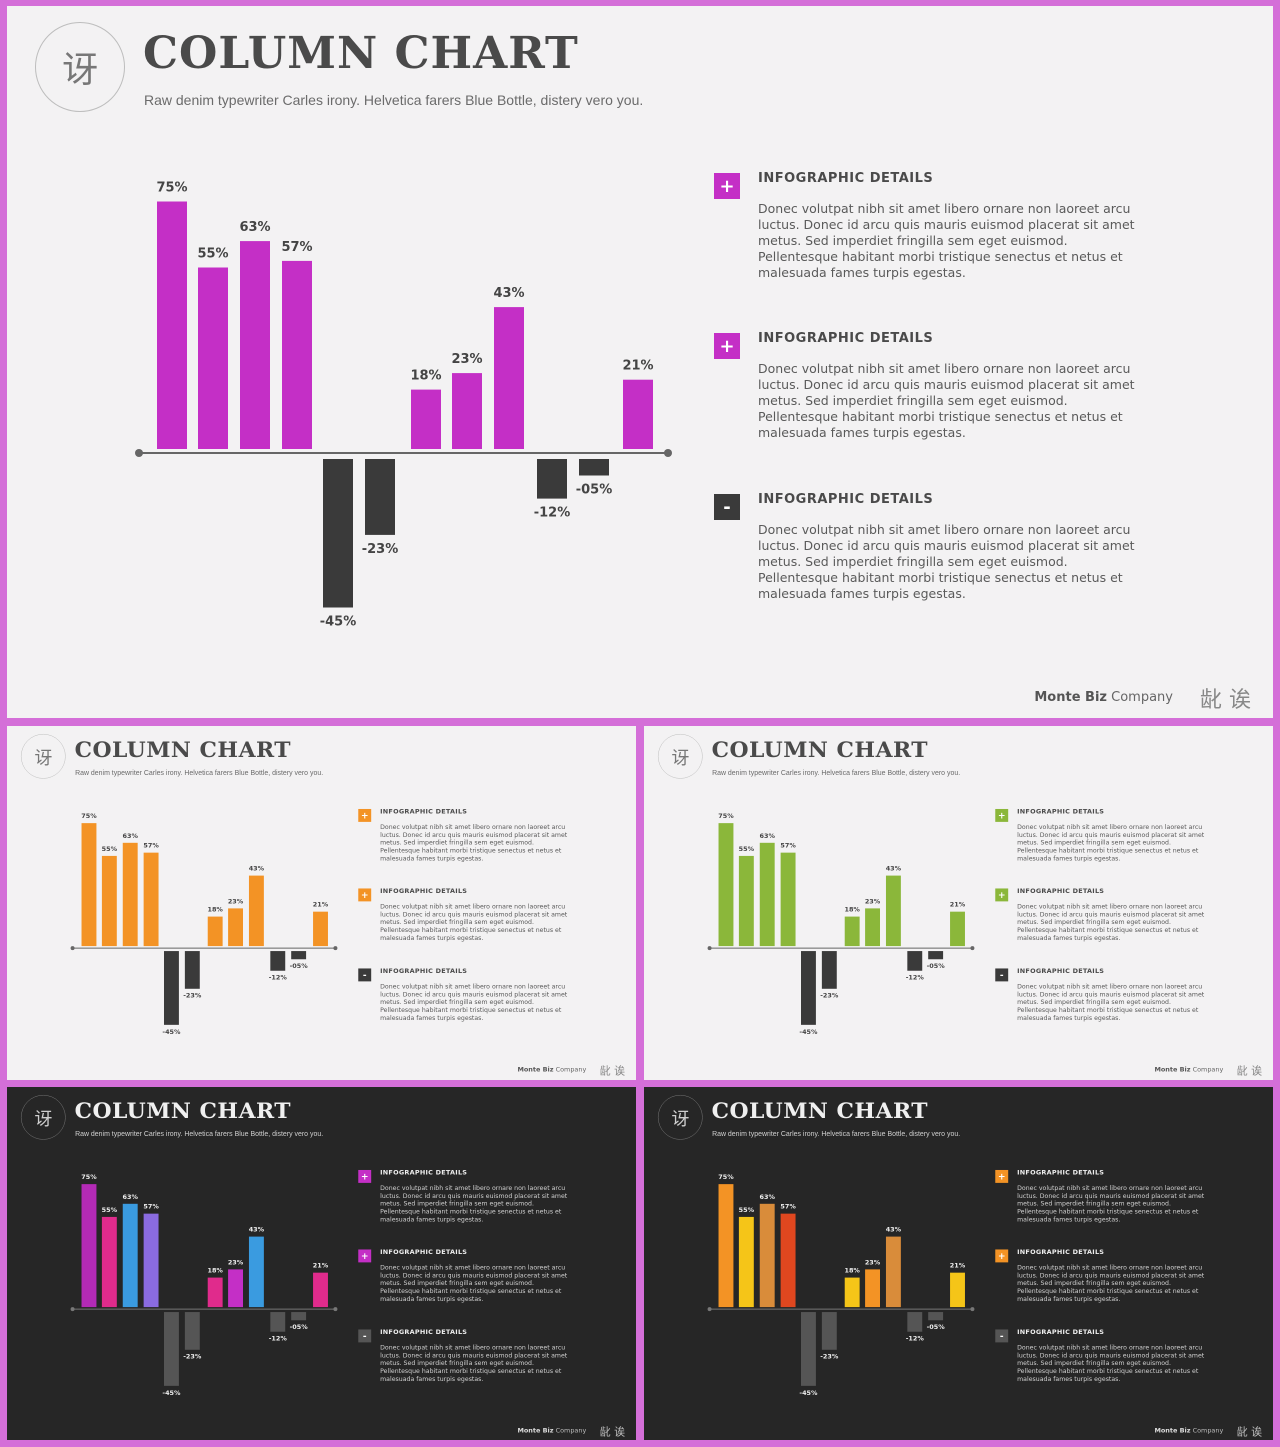  What do you see at coordinates (894, 869) in the screenshot?
I see `bar-value-label: 43%` at bounding box center [894, 869].